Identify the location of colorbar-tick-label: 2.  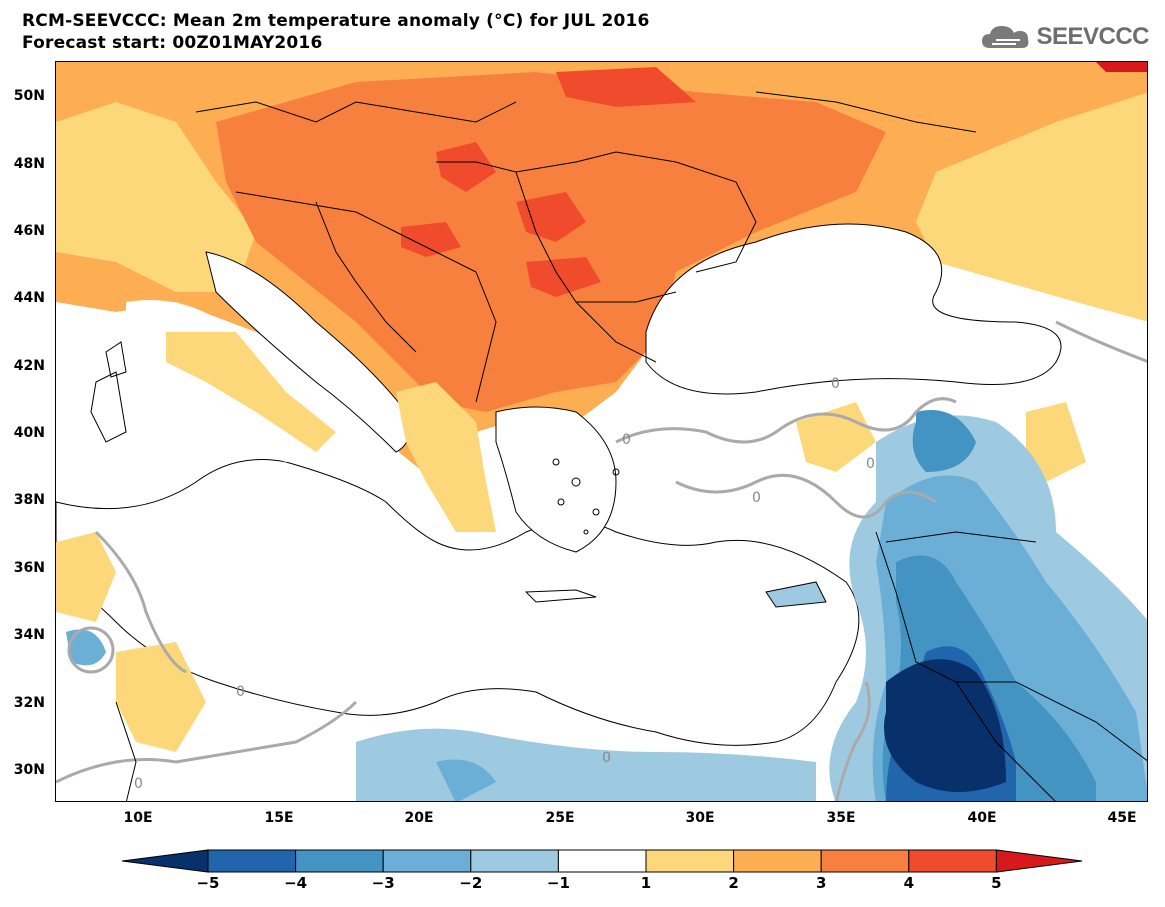
(733, 883).